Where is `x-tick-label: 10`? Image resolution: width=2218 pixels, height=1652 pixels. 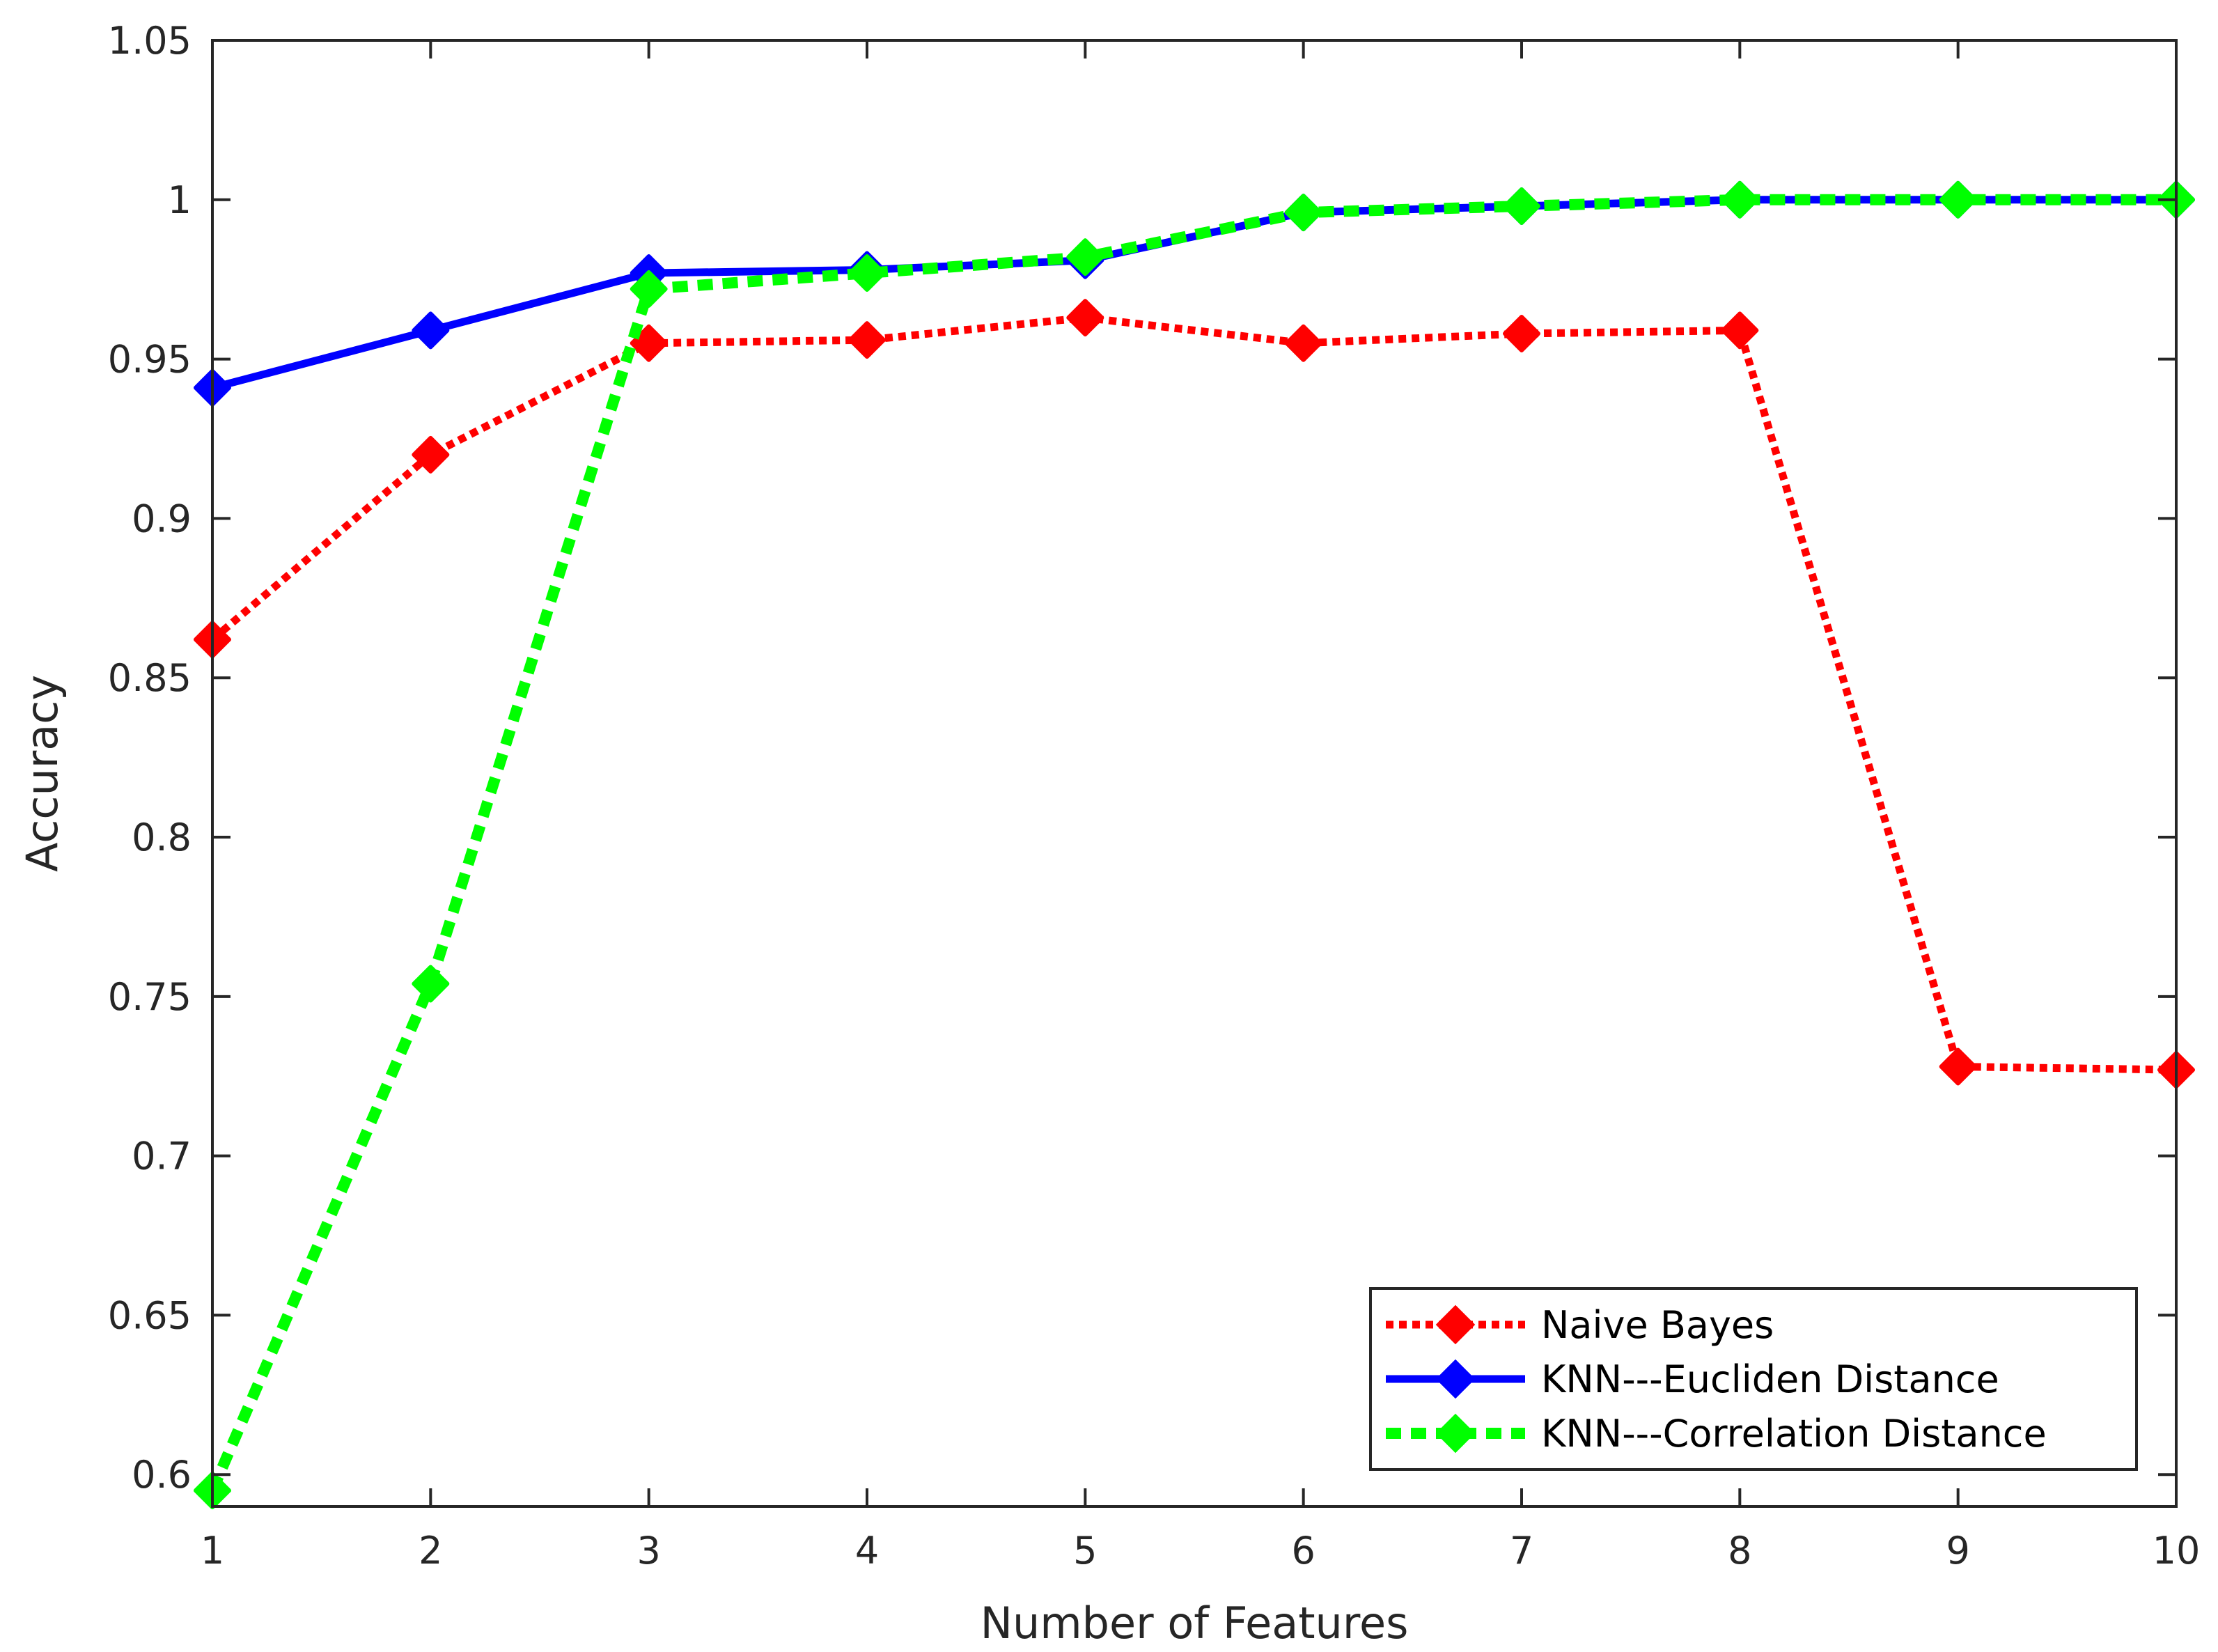
x-tick-label: 10 is located at coordinates (2177, 1551).